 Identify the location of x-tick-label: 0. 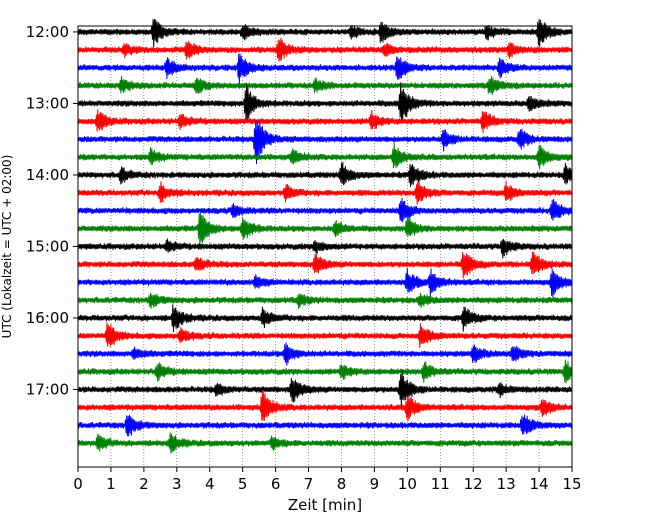
(78, 484).